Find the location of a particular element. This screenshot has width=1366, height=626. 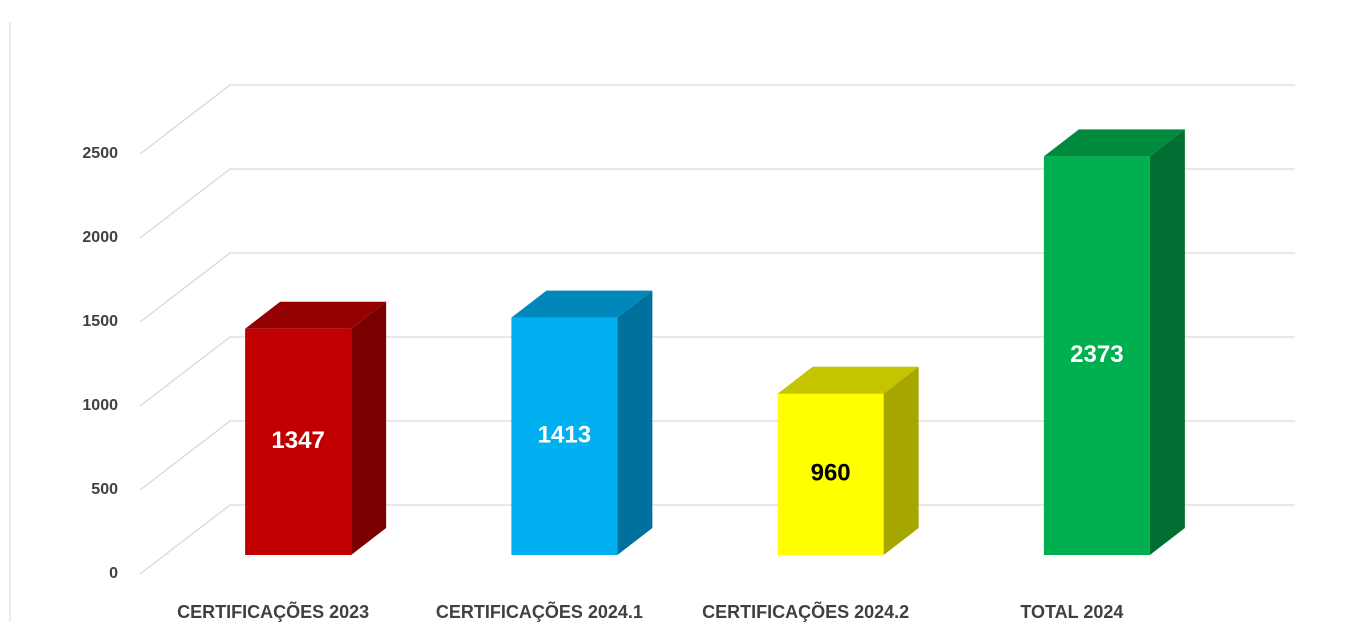

y-tick-label: 500 is located at coordinates (104, 489).